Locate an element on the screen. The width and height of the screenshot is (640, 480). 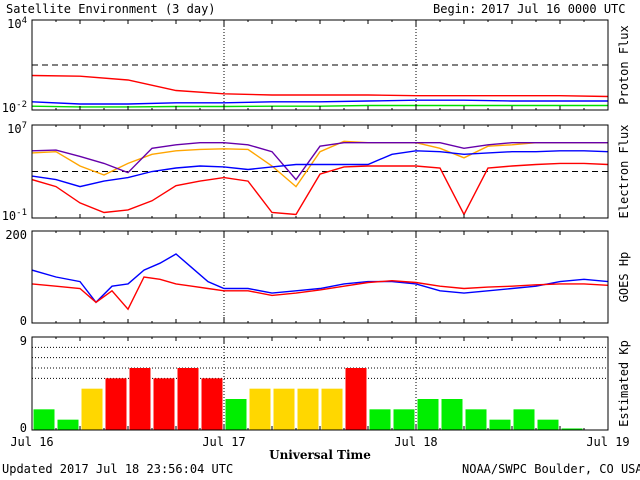
credit-text: NOAA/SWPC Boulder, CO USA is located at coordinates (551, 469).